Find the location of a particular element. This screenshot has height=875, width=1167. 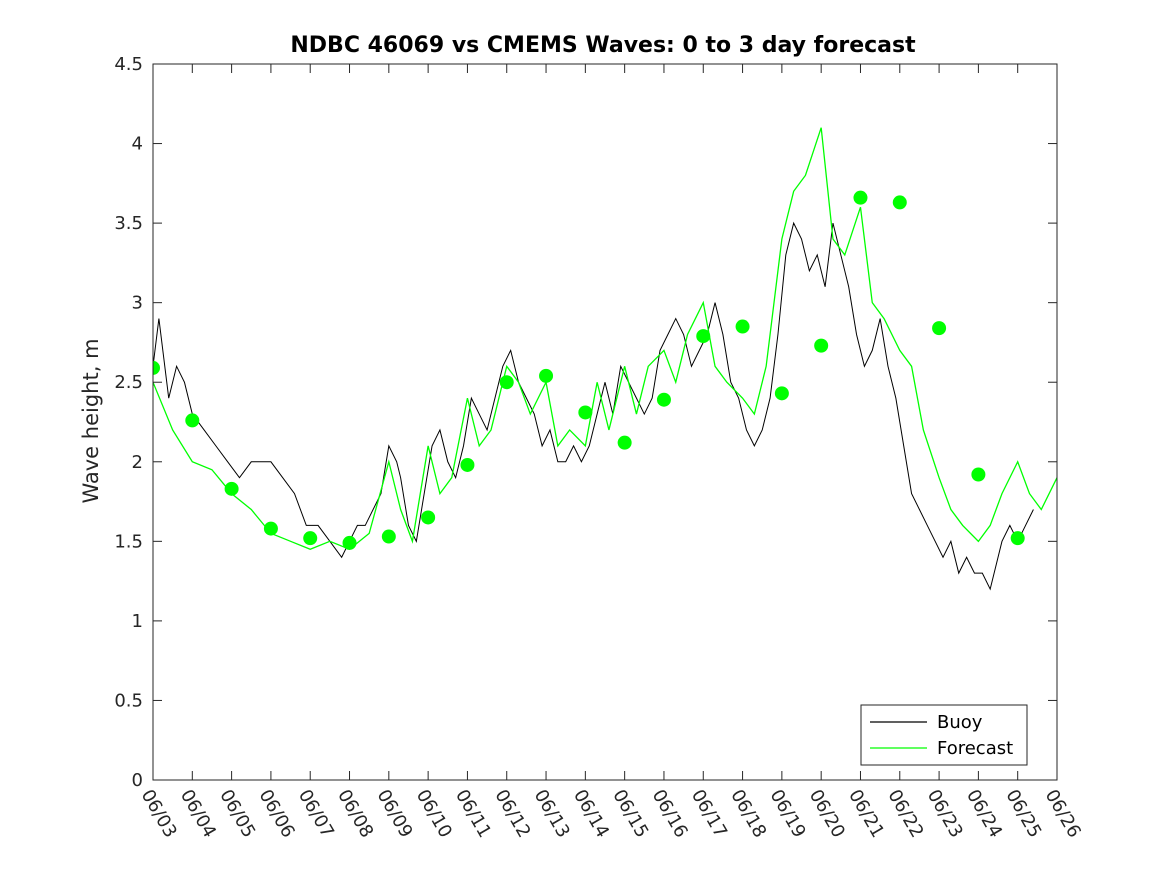

y-tick-label: 0 is located at coordinates (137, 780).